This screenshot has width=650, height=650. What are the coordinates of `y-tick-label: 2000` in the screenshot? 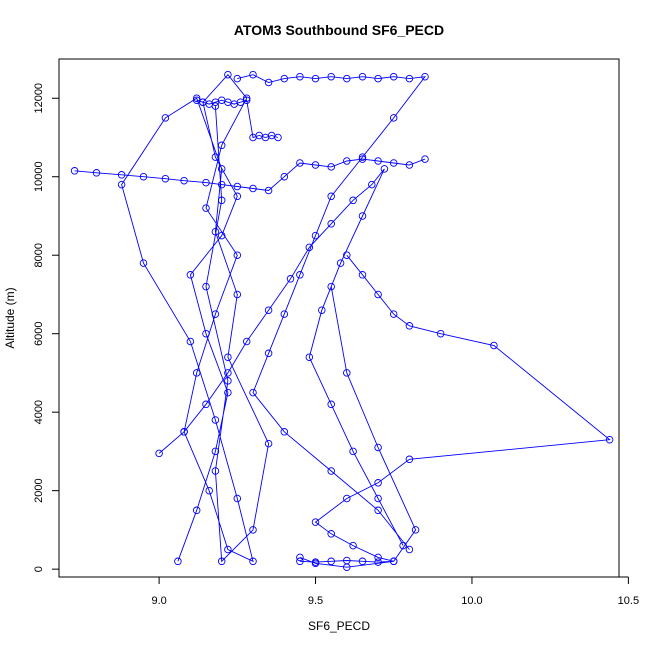 It's located at (39, 490).